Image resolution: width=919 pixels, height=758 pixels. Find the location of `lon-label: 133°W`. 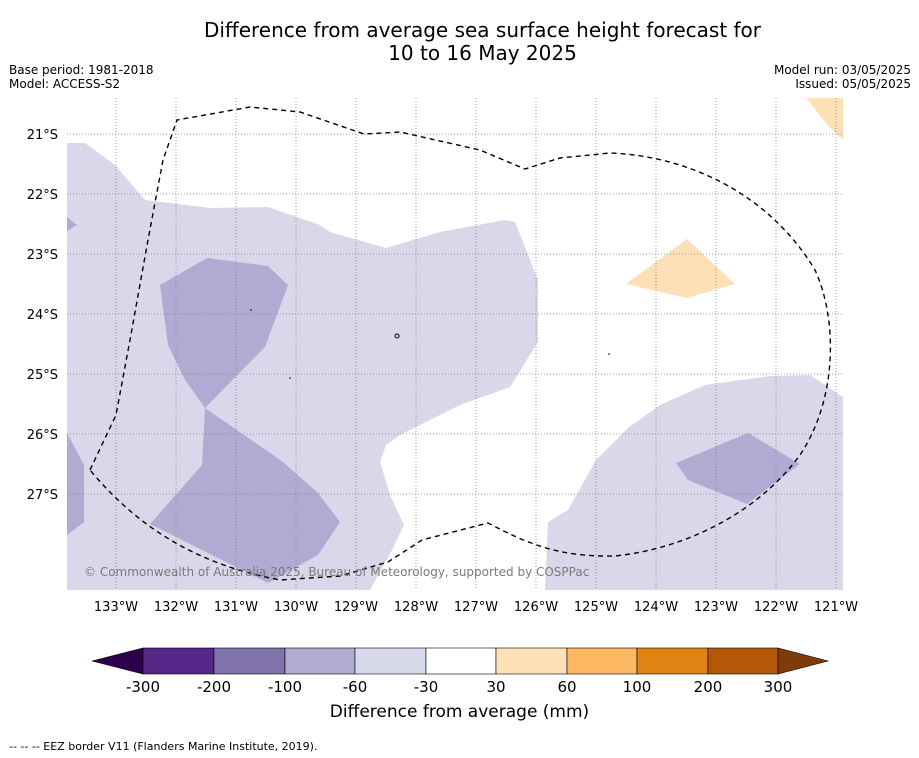

lon-label: 133°W is located at coordinates (116, 607).